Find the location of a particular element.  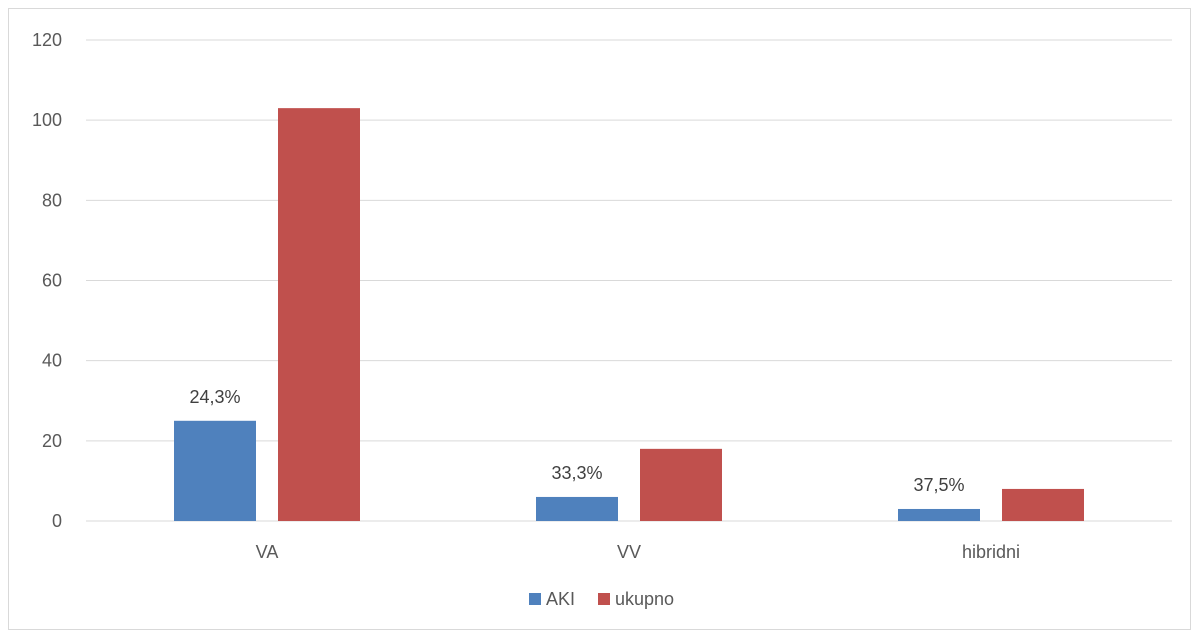

legend-label-ukupno: ukupno is located at coordinates (644, 599).